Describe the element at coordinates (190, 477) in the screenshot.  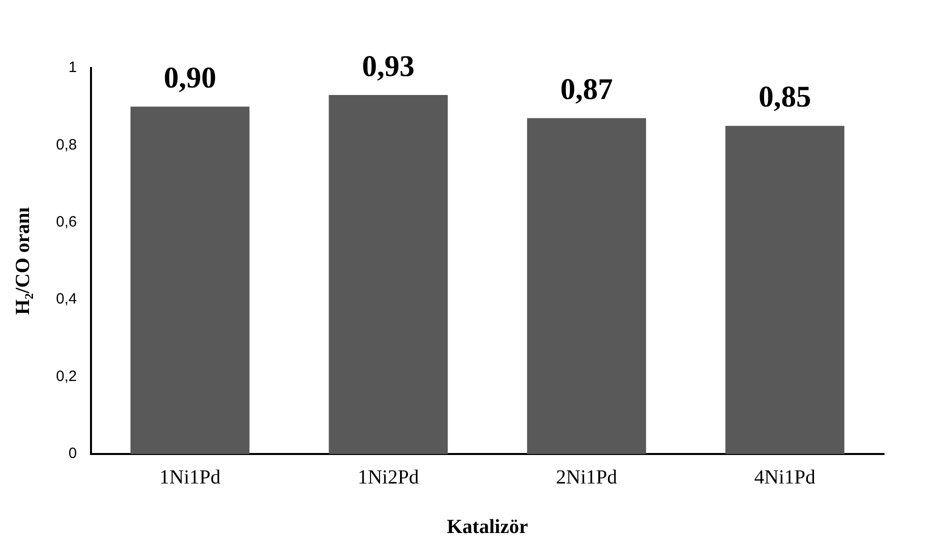
I see `x-tick-label: 1Ni1Pd` at that location.